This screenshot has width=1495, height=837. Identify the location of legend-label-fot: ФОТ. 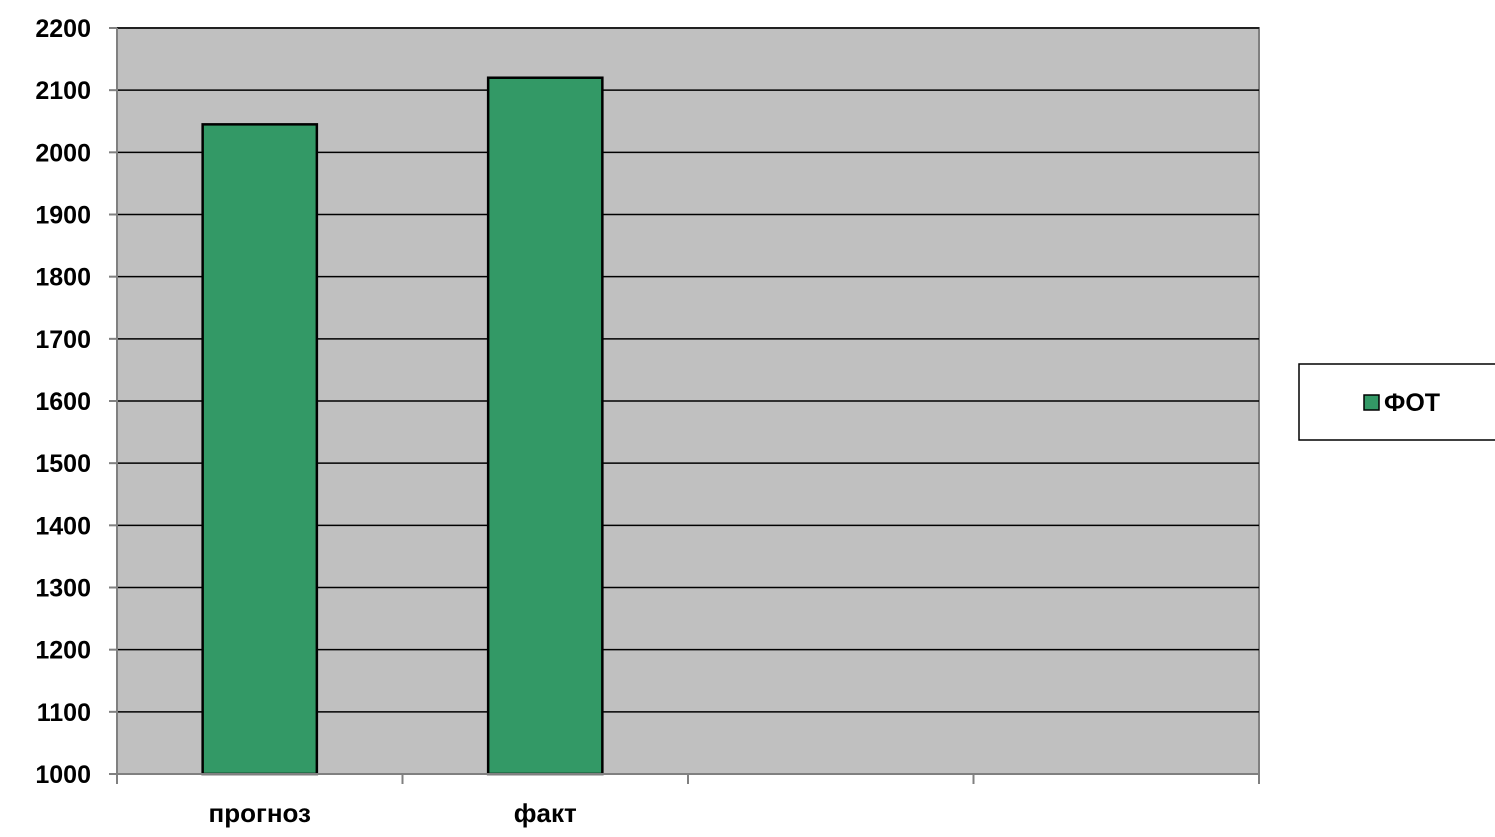
(1412, 403).